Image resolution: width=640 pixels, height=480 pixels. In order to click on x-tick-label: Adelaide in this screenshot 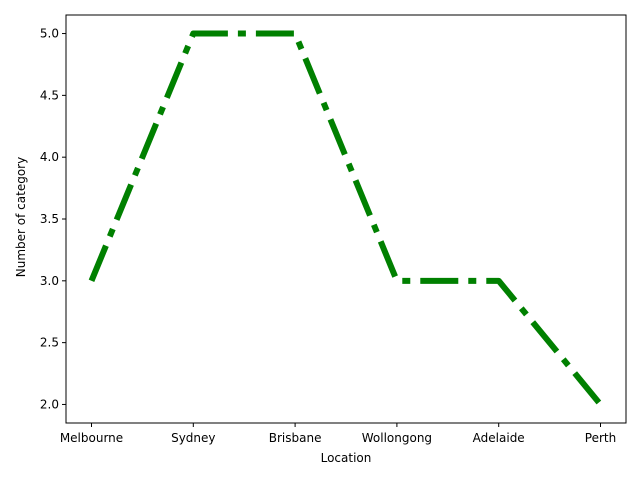, I will do `click(499, 438)`.